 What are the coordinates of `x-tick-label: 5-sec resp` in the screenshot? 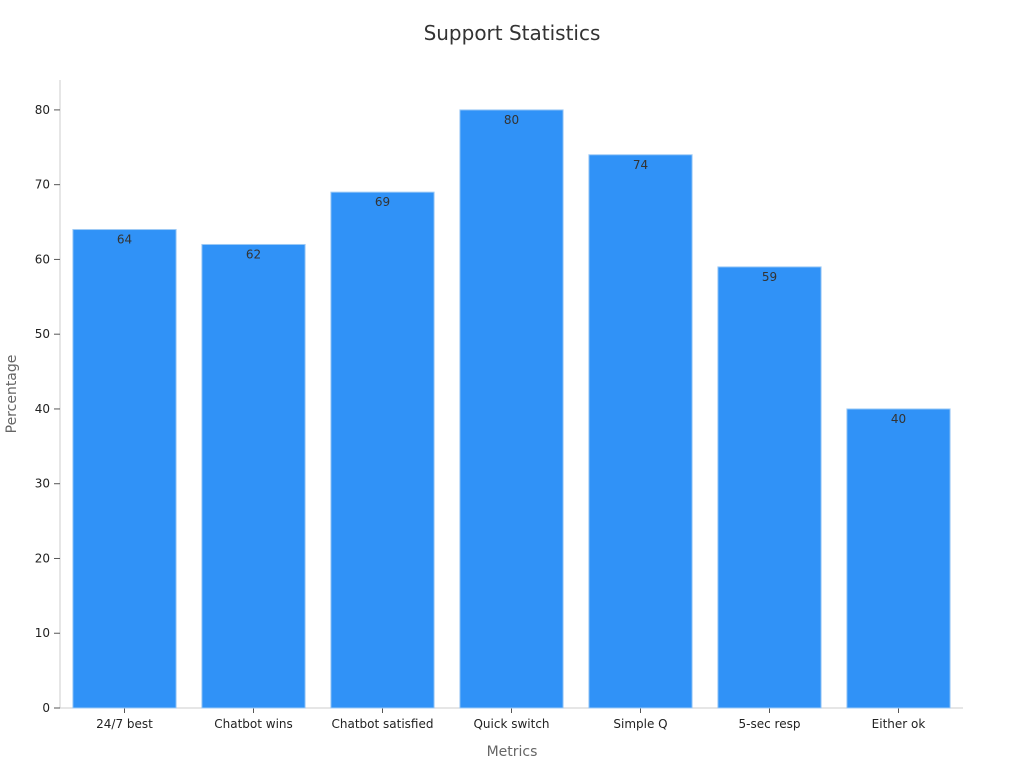 It's located at (770, 724).